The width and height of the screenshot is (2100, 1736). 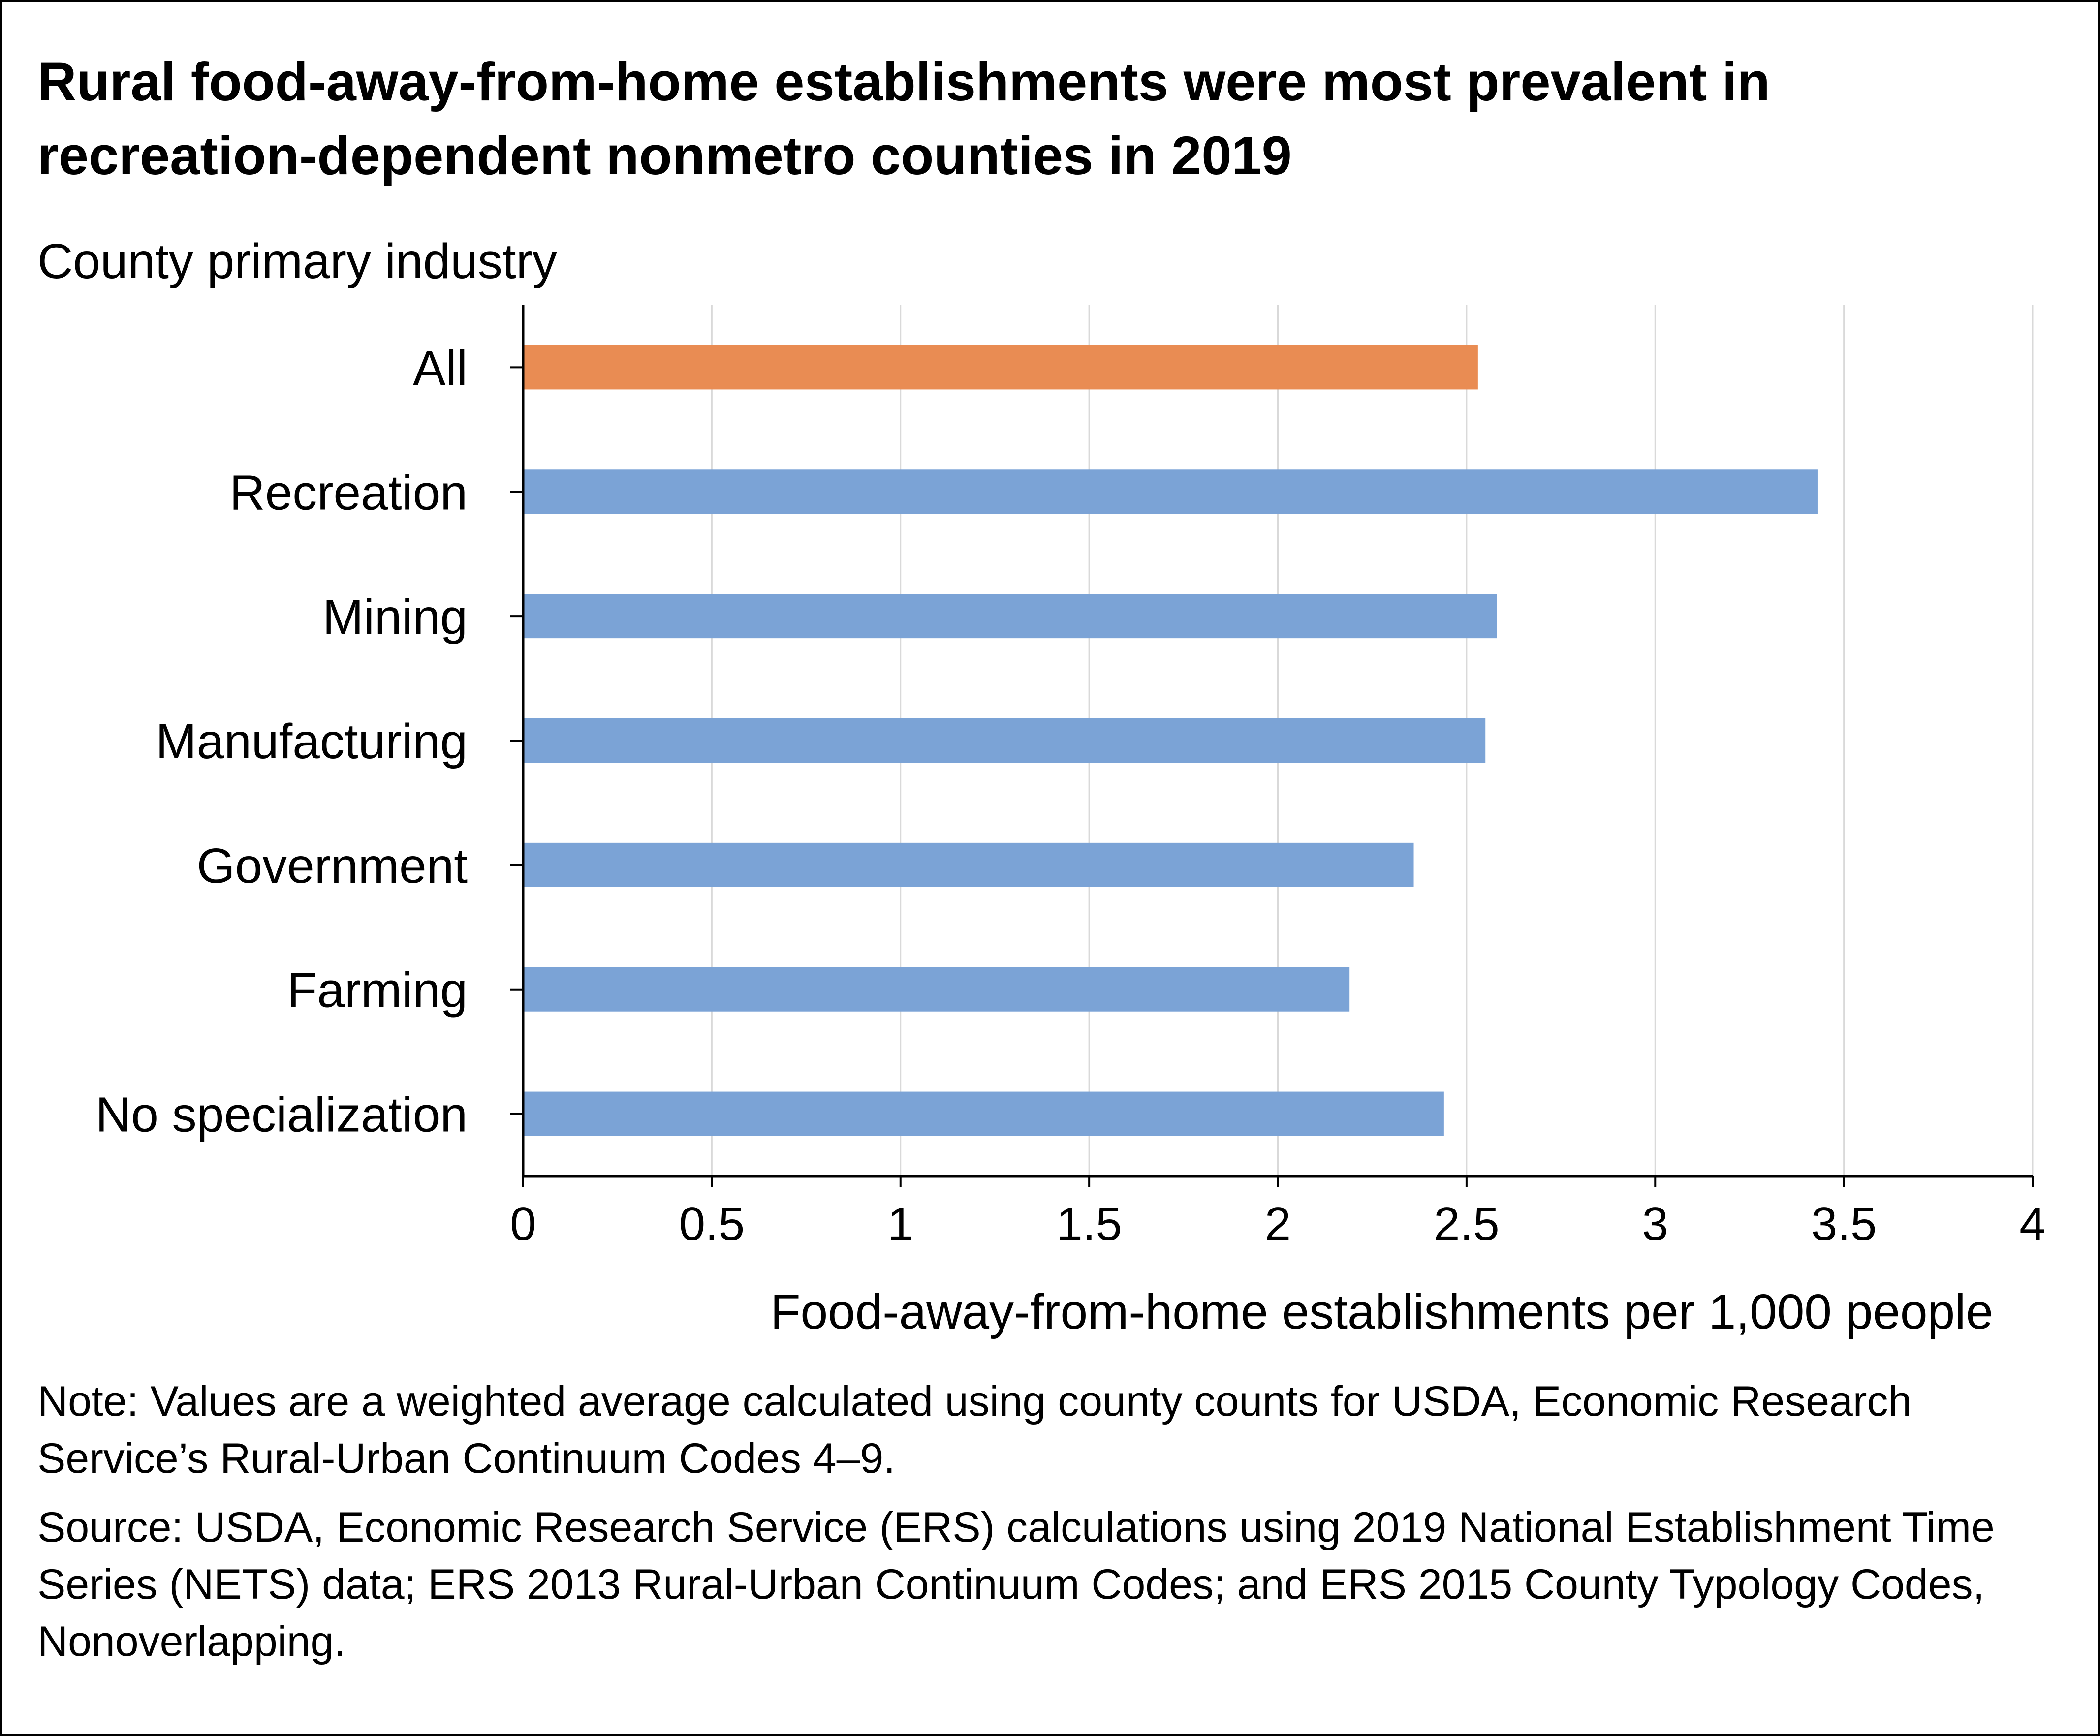 I want to click on category-label: All, so click(x=441, y=368).